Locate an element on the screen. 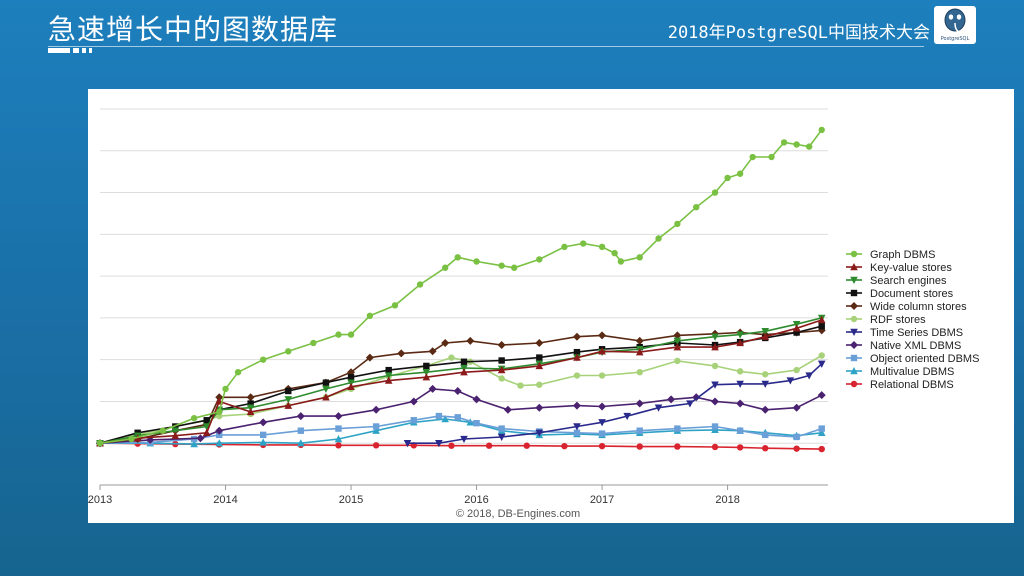 Image resolution: width=1024 pixels, height=576 pixels. legend-marker-rdf-stores is located at coordinates (854, 319).